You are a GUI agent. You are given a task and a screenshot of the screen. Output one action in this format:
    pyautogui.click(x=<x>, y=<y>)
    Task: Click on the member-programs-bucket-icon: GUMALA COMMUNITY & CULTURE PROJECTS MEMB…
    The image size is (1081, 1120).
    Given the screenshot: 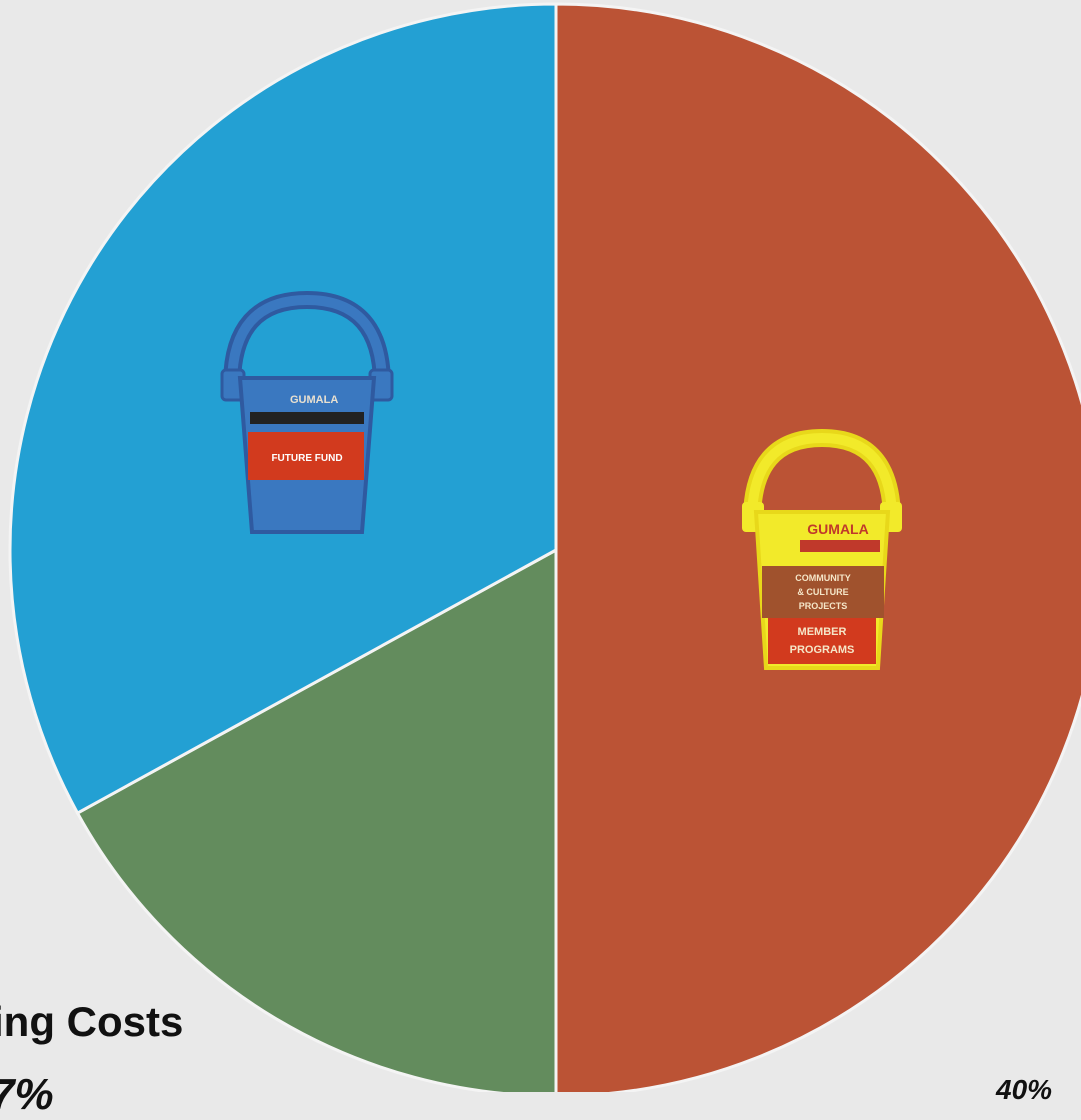 What is the action you would take?
    pyautogui.click(x=822, y=549)
    